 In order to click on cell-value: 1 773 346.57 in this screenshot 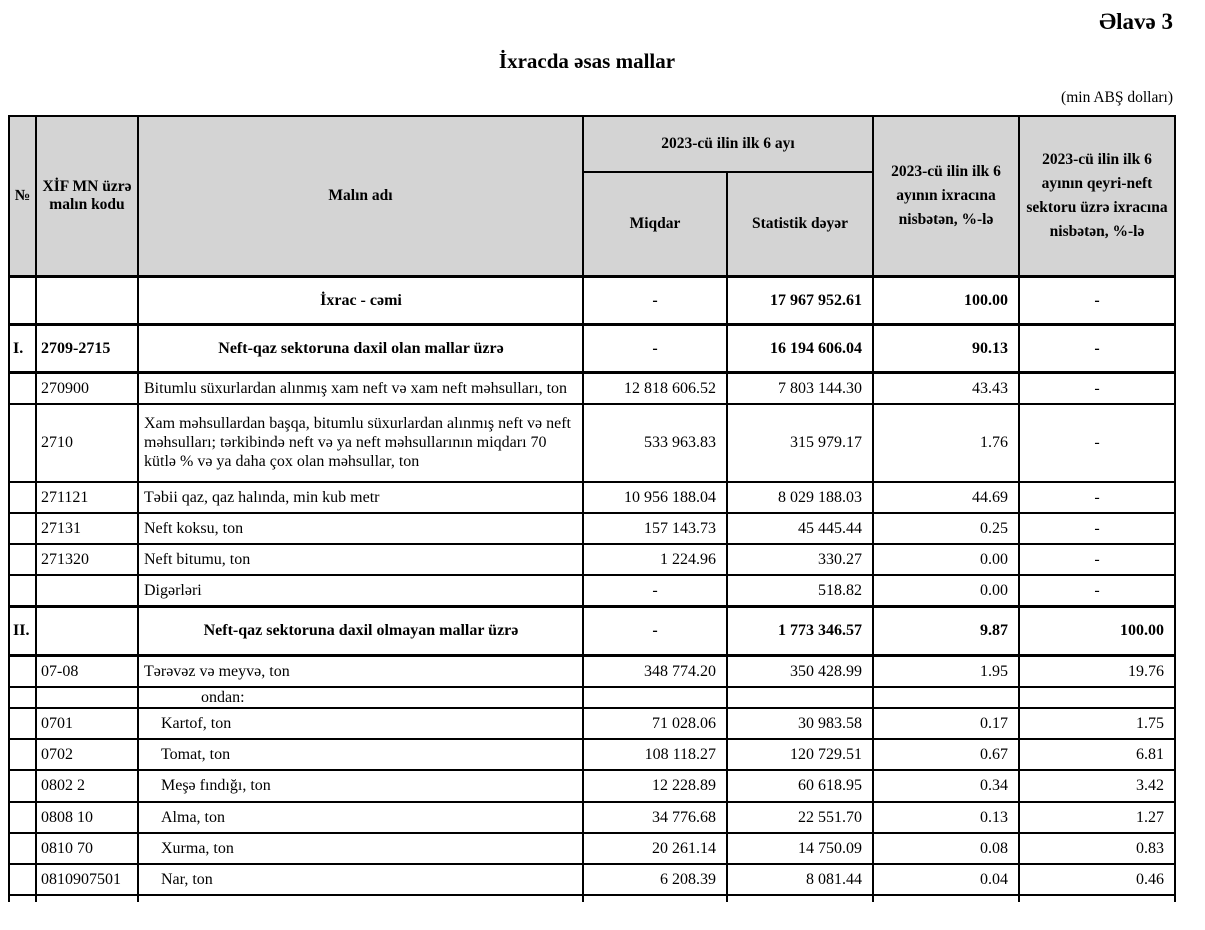, I will do `click(800, 631)`.